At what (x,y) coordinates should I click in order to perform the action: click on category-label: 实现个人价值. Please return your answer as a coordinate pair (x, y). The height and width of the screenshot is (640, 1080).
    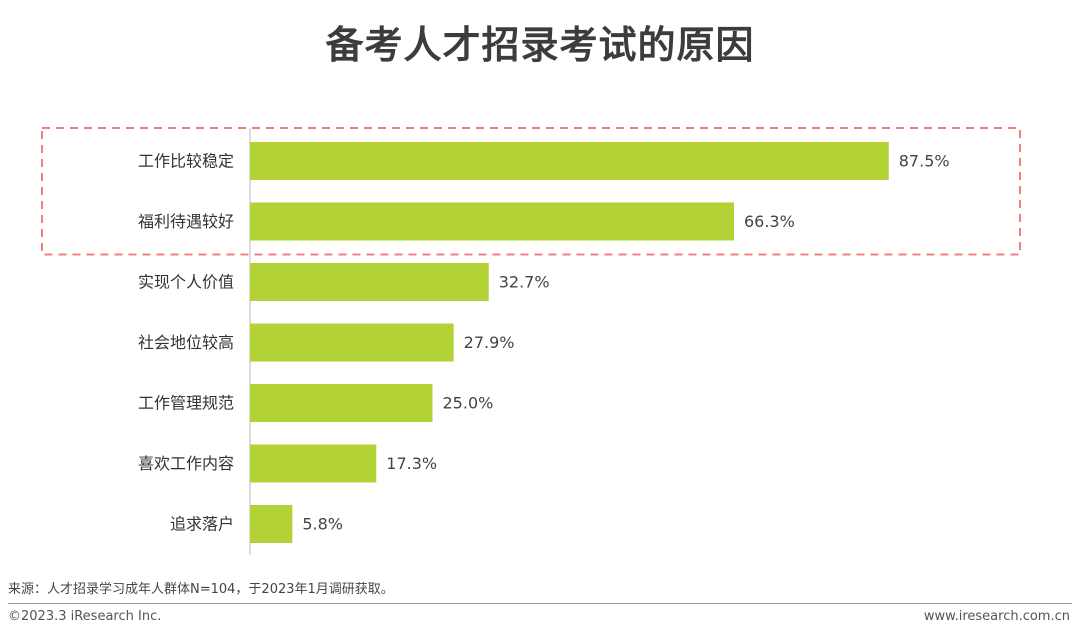
    Looking at the image, I should click on (186, 282).